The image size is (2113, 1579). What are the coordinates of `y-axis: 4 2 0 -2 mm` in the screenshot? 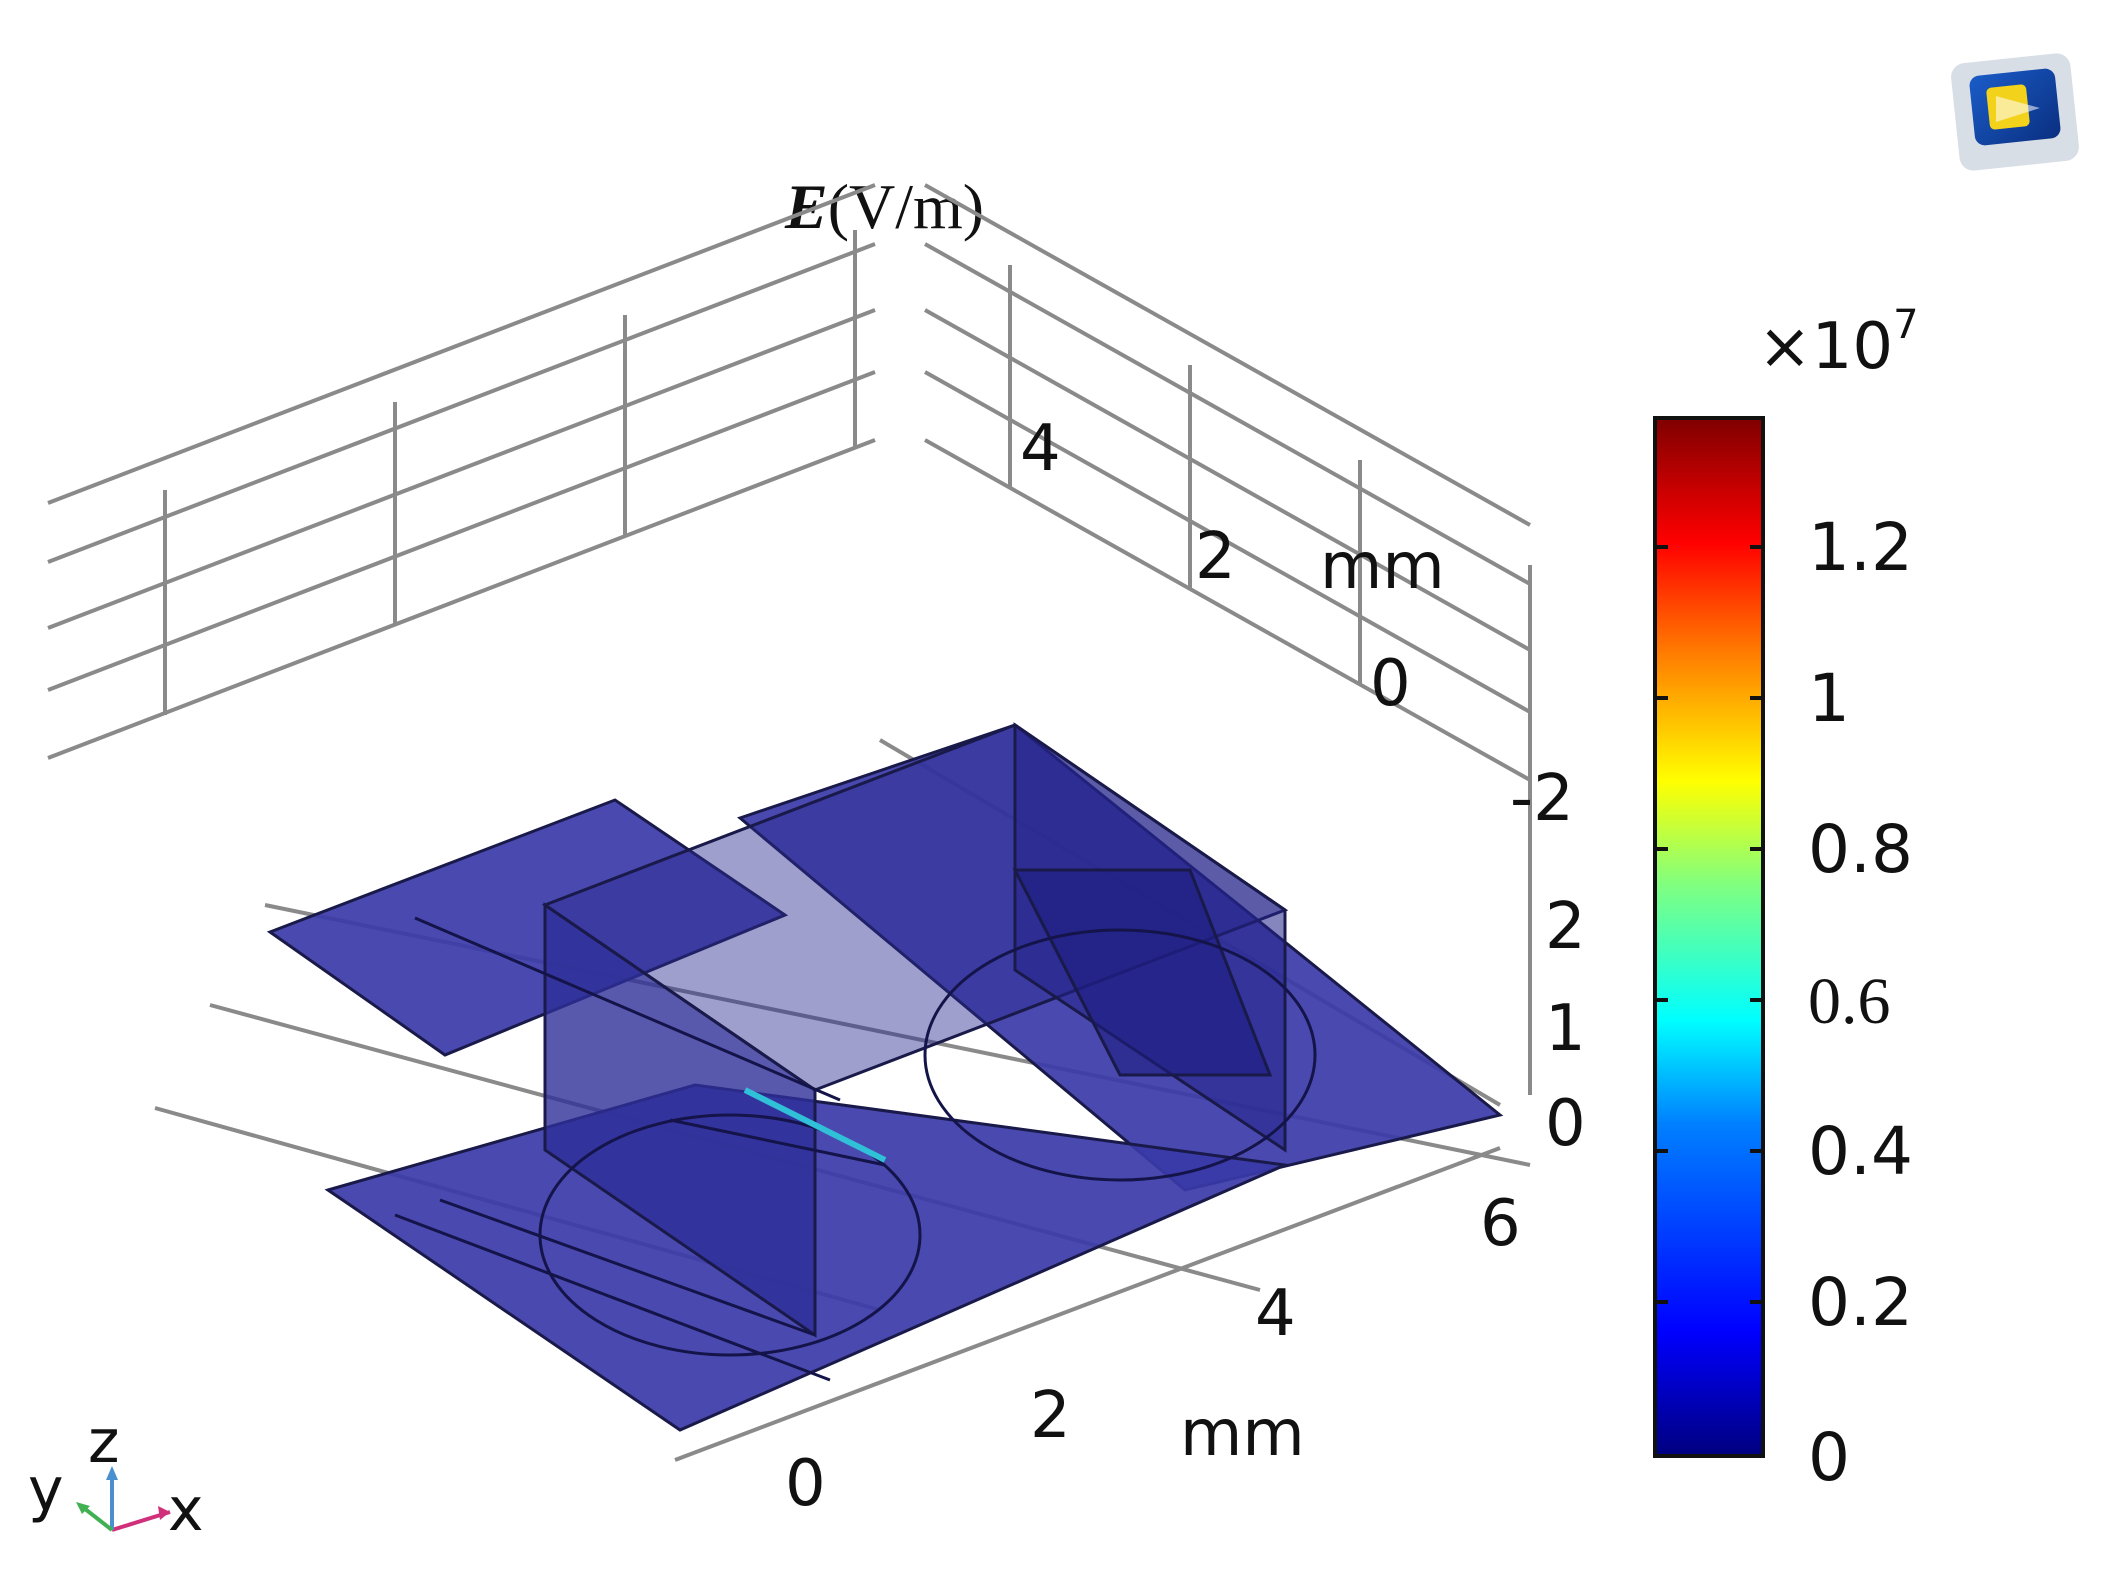 It's located at (1297, 624).